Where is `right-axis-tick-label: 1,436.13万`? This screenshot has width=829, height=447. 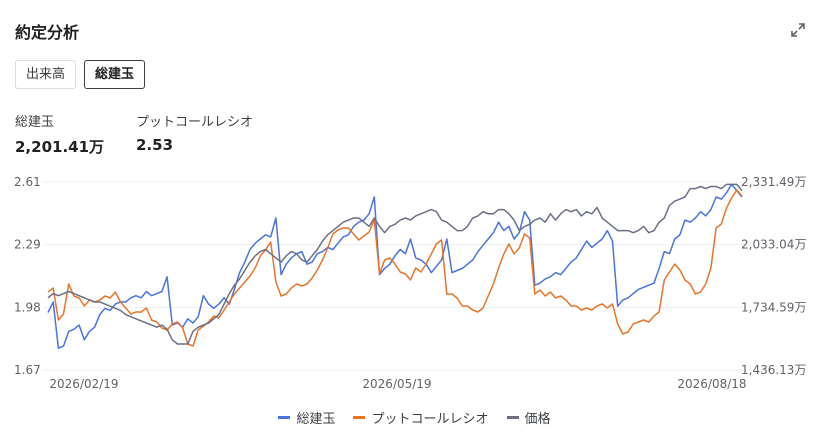 right-axis-tick-label: 1,436.13万 is located at coordinates (773, 370).